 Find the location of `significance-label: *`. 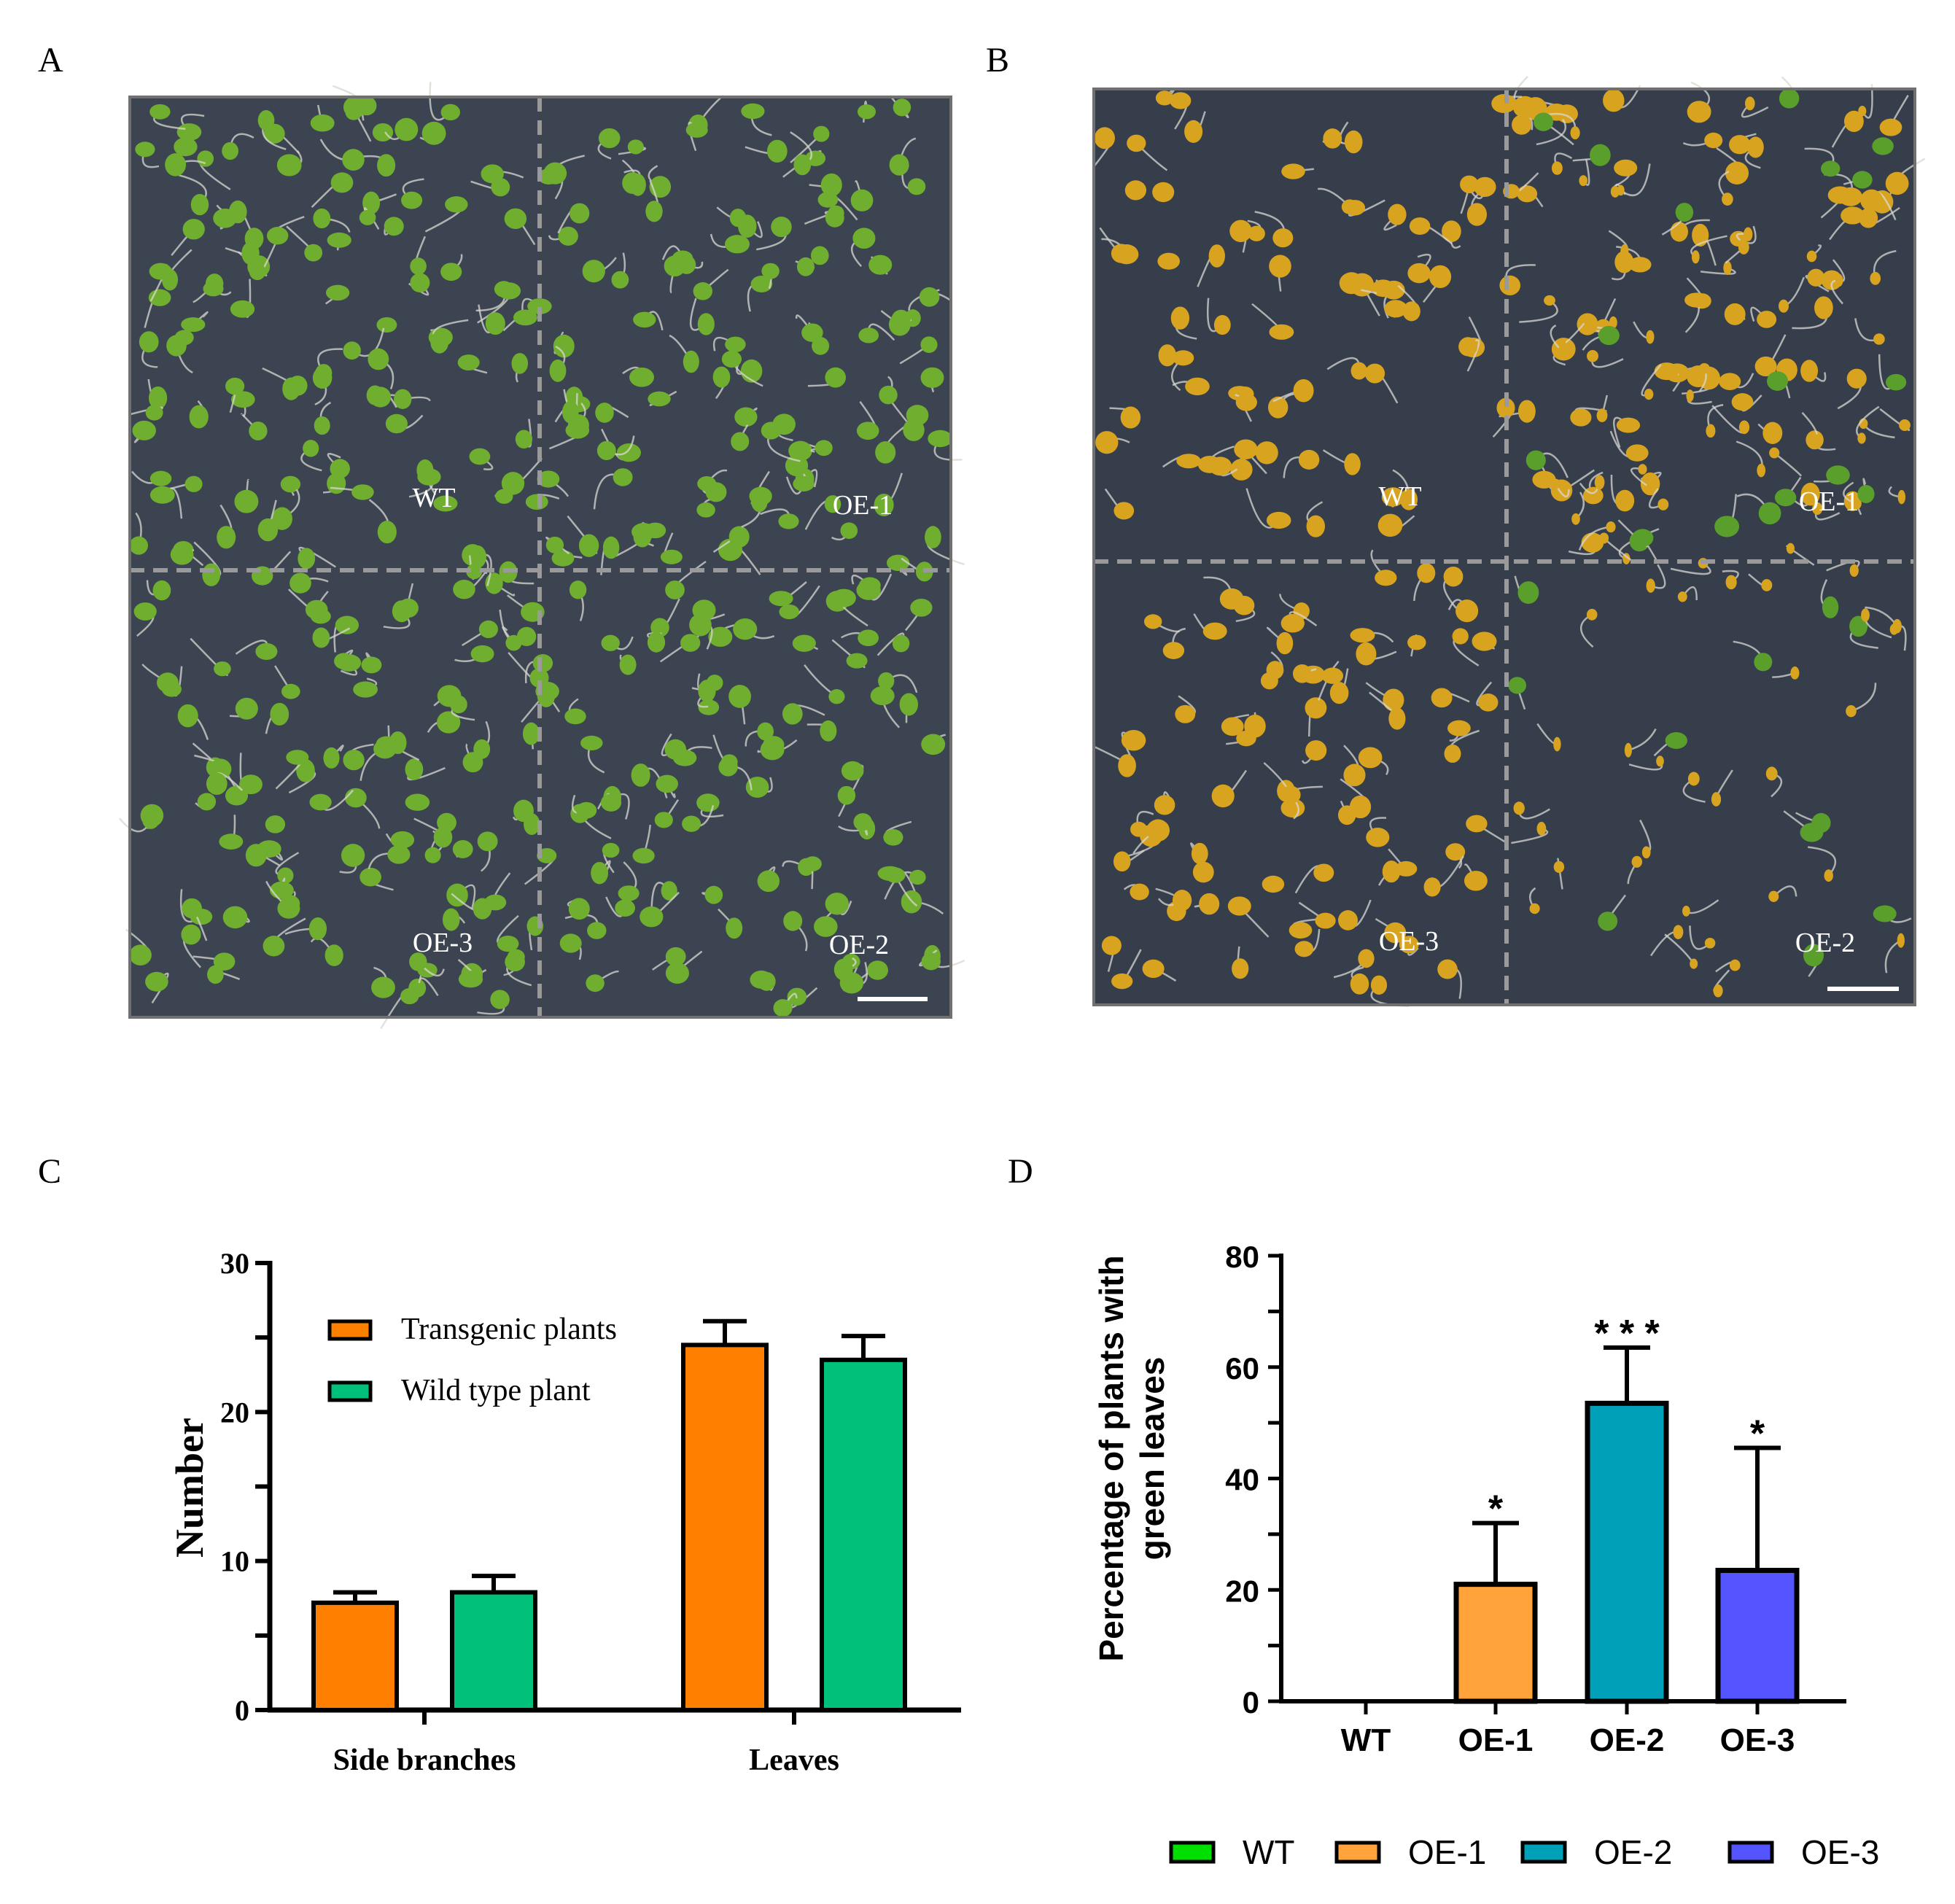

significance-label: * is located at coordinates (1757, 1434).